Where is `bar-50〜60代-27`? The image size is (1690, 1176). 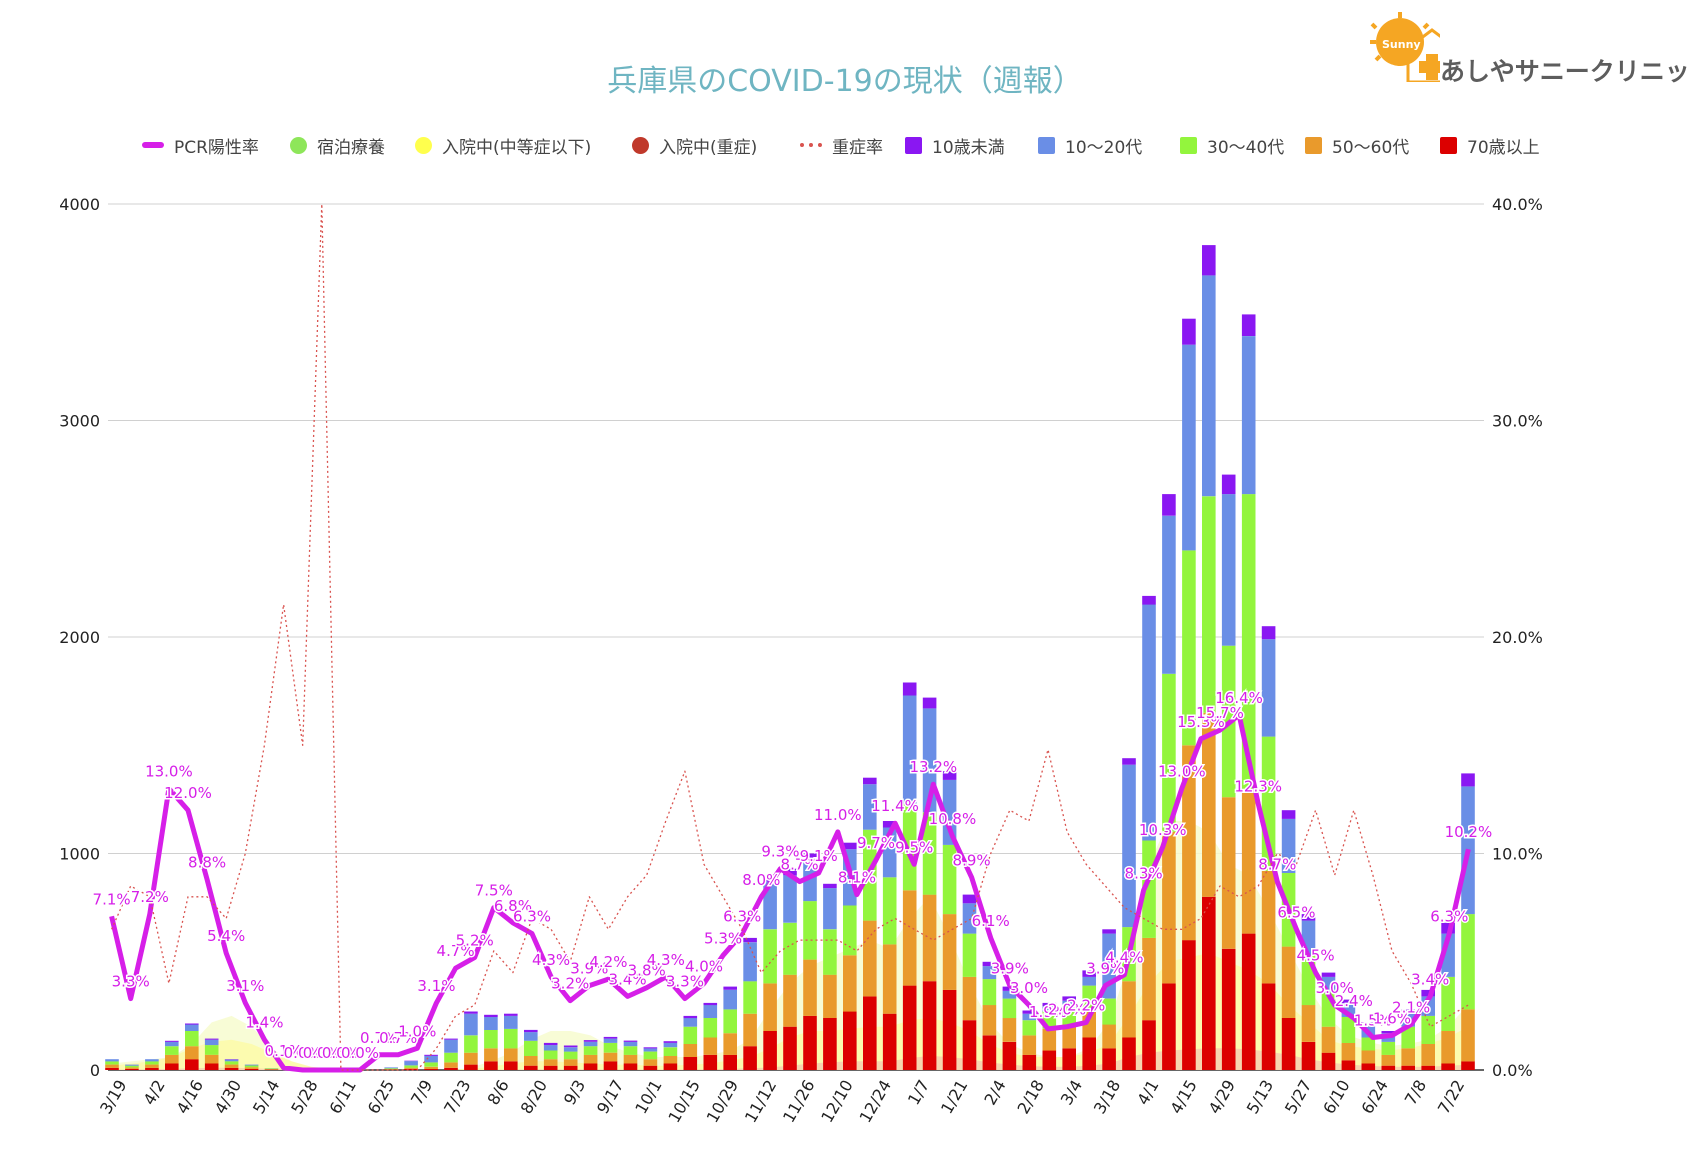 bar-50〜60代-27 is located at coordinates (650, 1062).